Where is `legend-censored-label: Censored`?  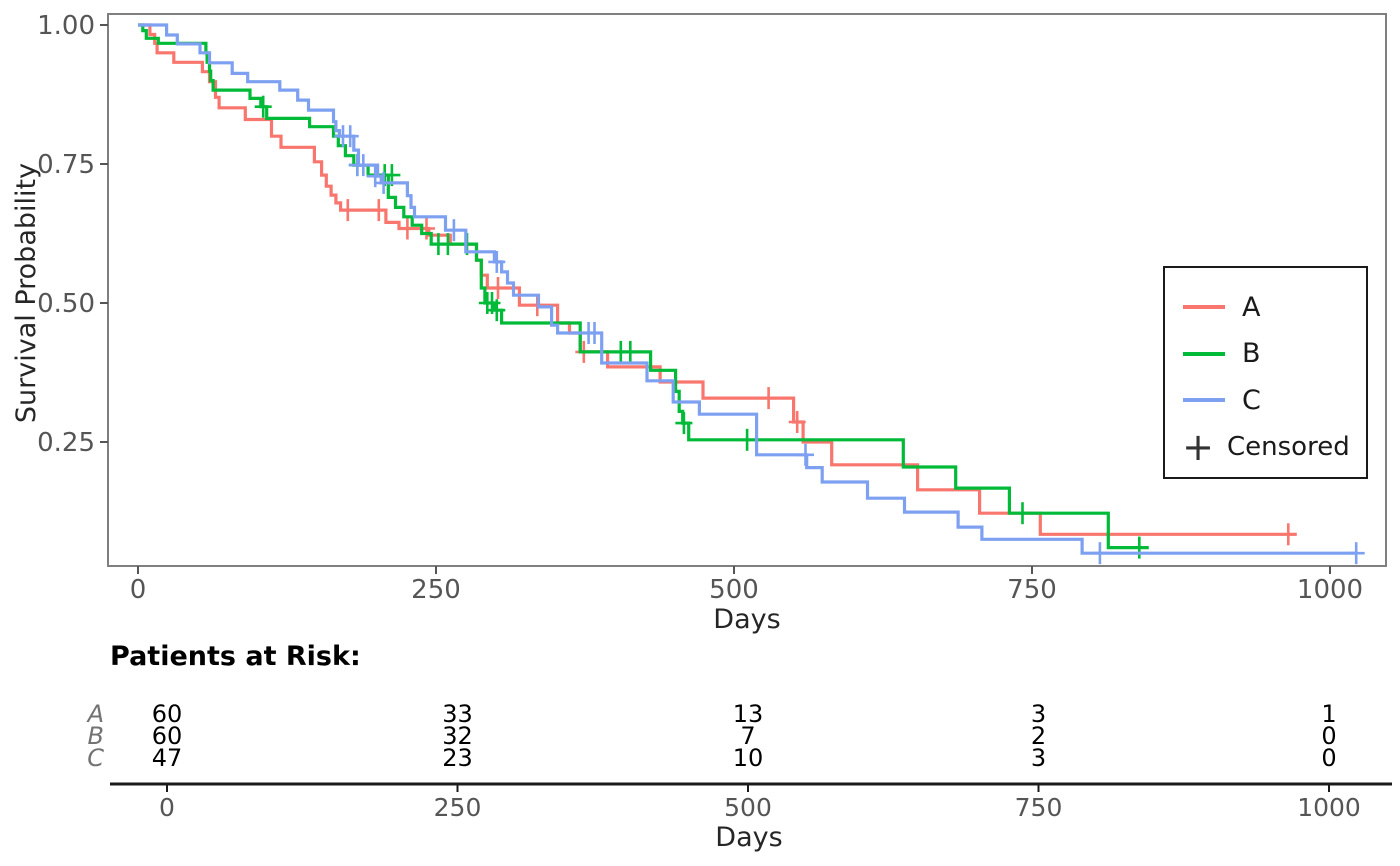 legend-censored-label: Censored is located at coordinates (1288, 447).